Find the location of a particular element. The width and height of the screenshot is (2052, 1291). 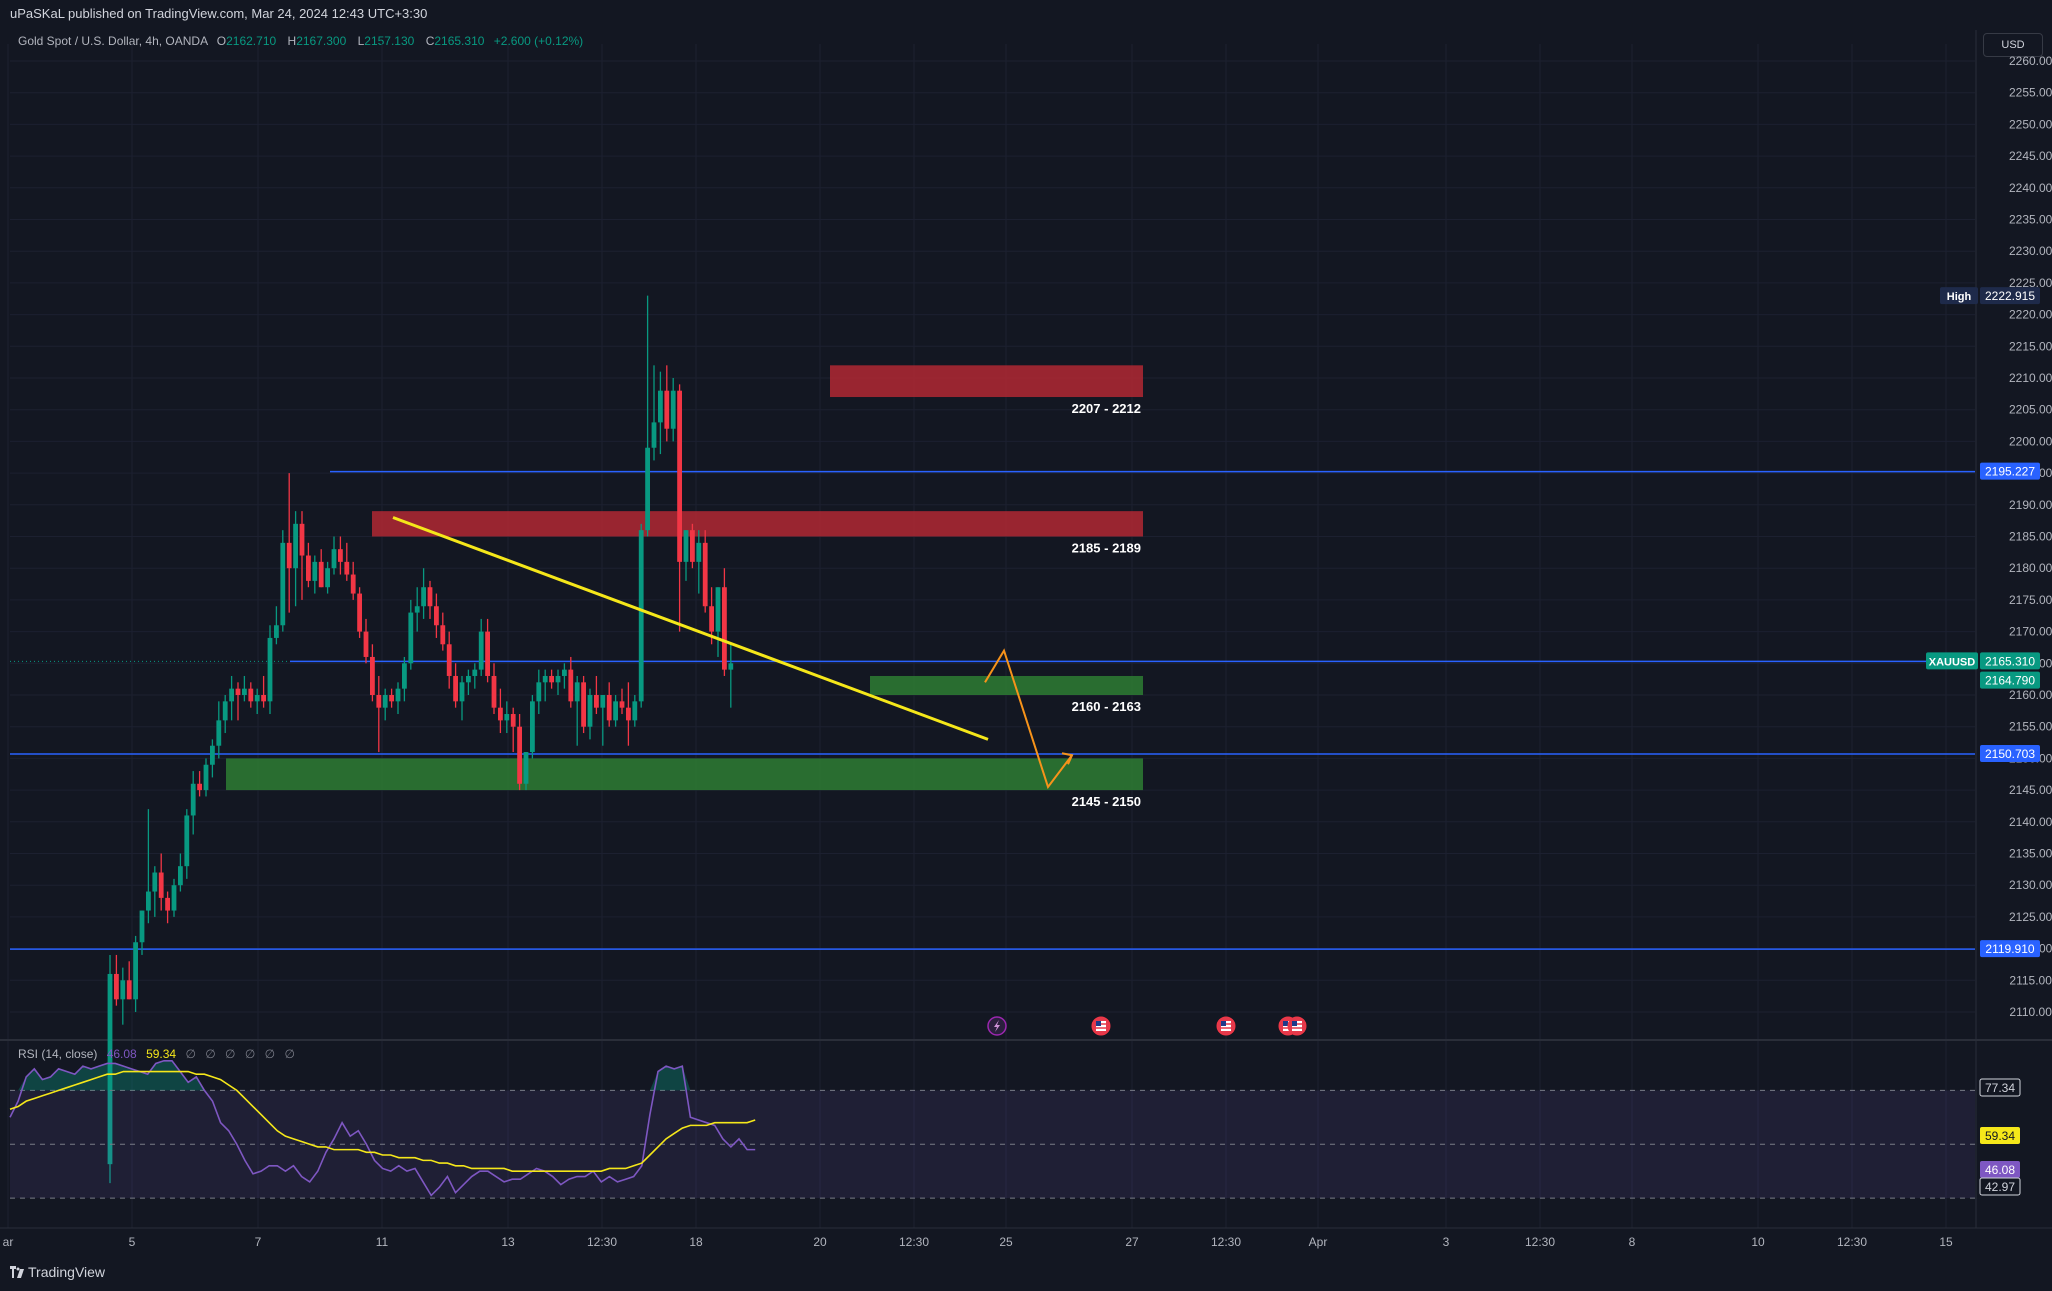

event-lightning-icon is located at coordinates (997, 1026).